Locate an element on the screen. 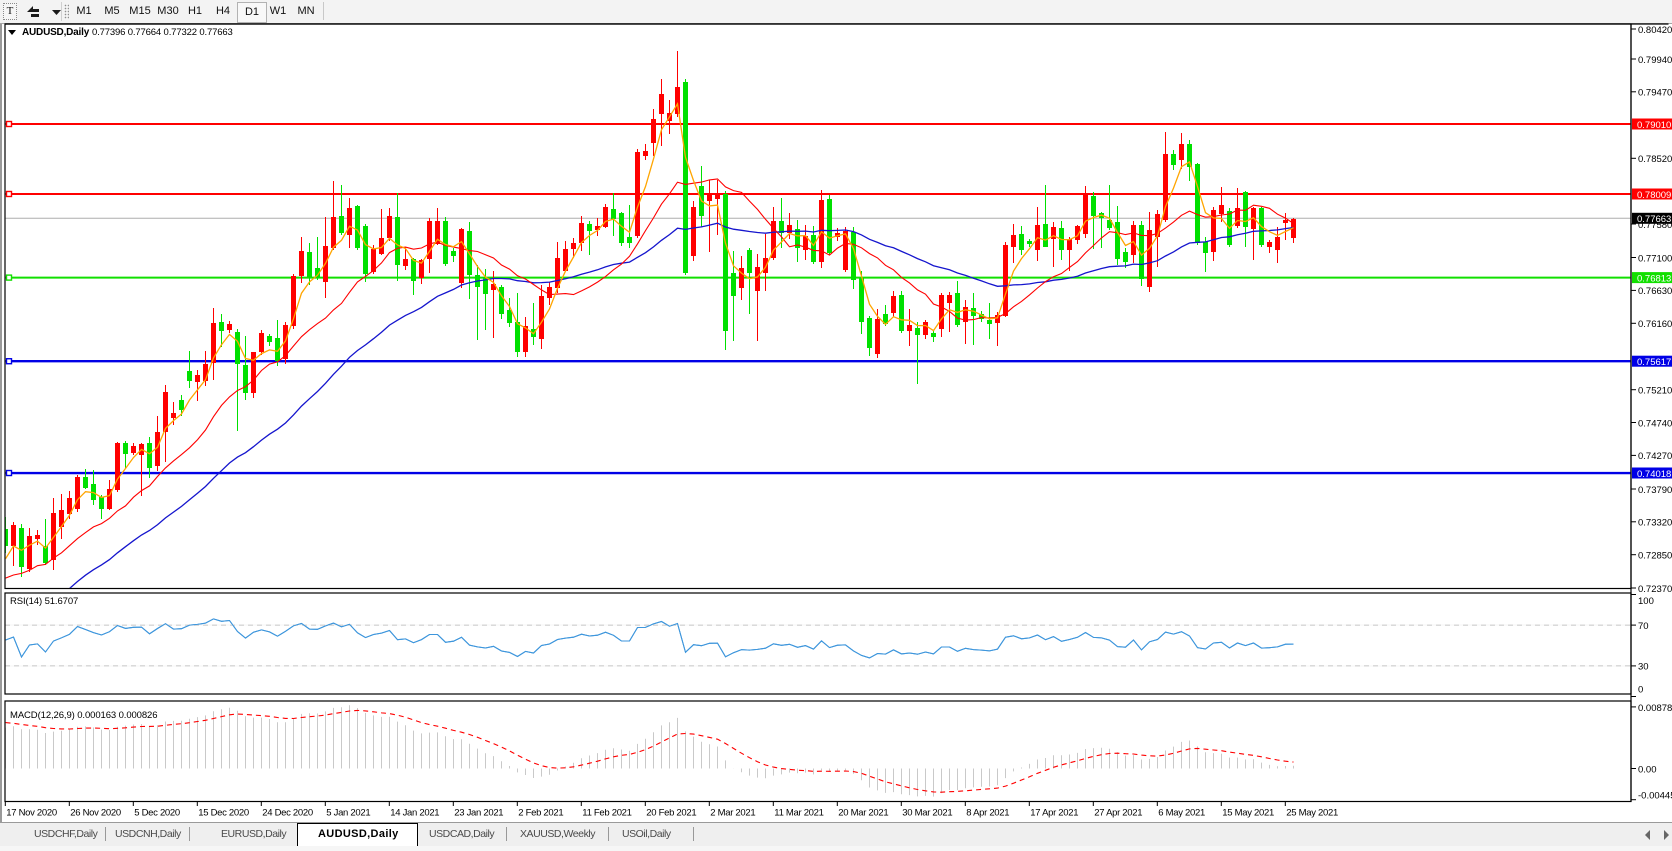 This screenshot has height=851, width=1672. svg-text: 0.008782 is located at coordinates (1655, 708).